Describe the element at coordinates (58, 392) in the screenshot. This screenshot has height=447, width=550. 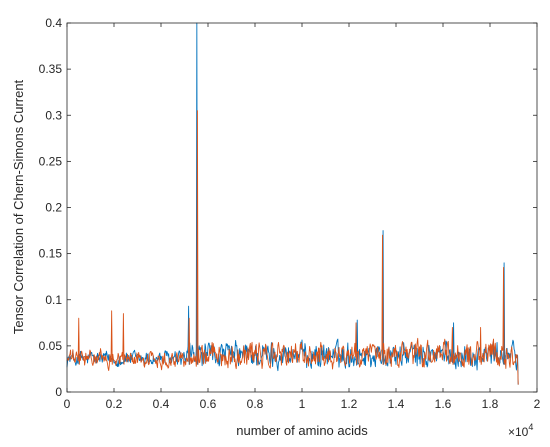
I see `y-tick-label: 0` at that location.